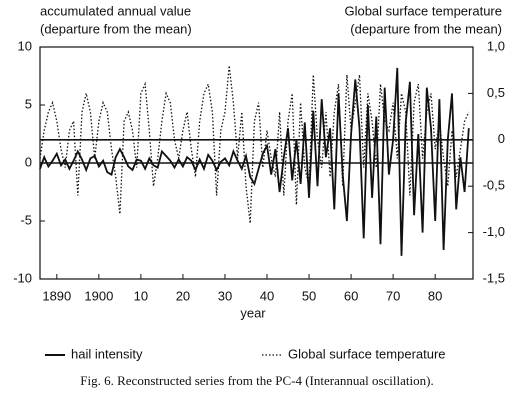  What do you see at coordinates (494, 231) in the screenshot?
I see `y2-tick-label: -1,0` at bounding box center [494, 231].